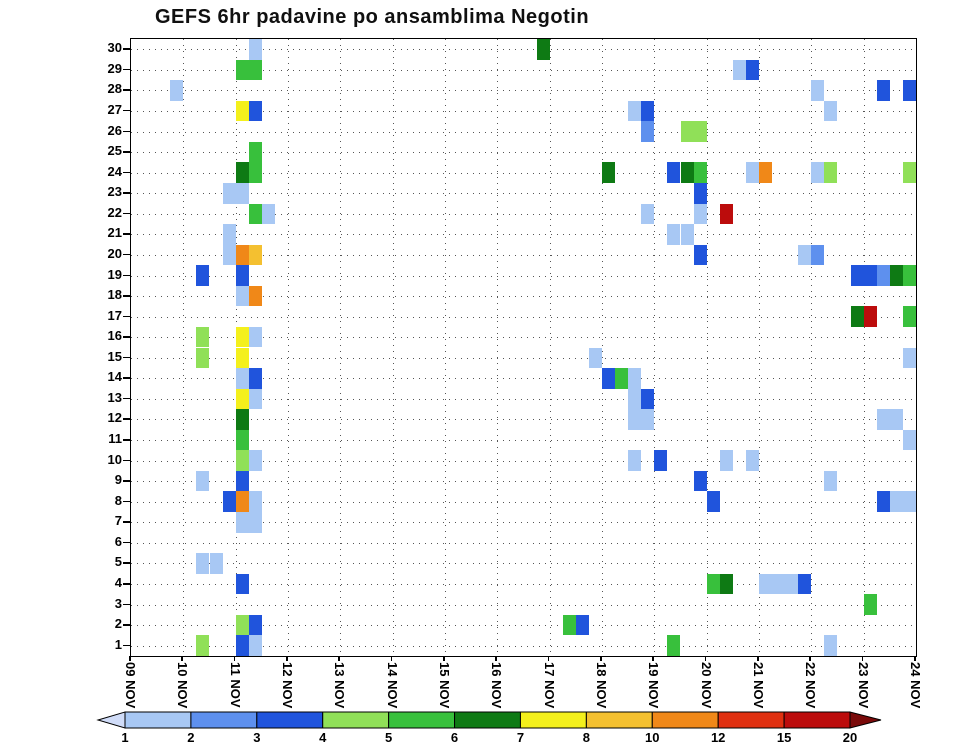  What do you see at coordinates (114, 397) in the screenshot?
I see `y-tick-label: 13` at bounding box center [114, 397].